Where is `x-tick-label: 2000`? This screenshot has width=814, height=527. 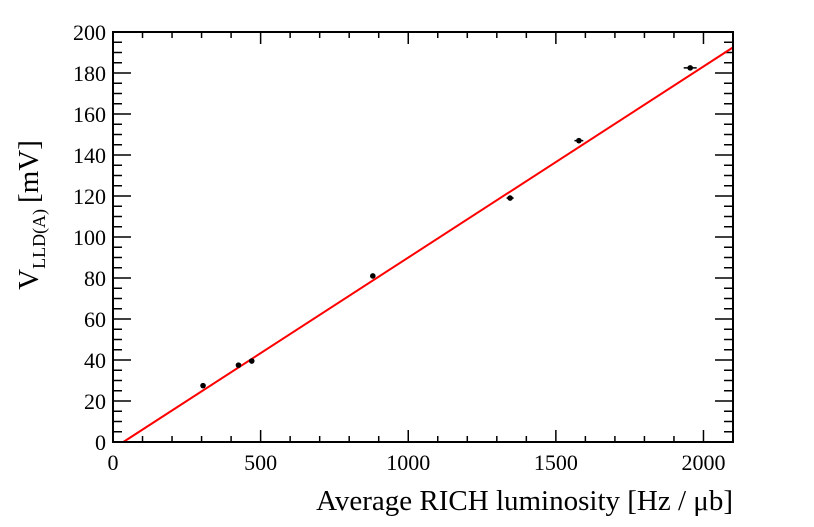
x-tick-label: 2000 is located at coordinates (703, 462).